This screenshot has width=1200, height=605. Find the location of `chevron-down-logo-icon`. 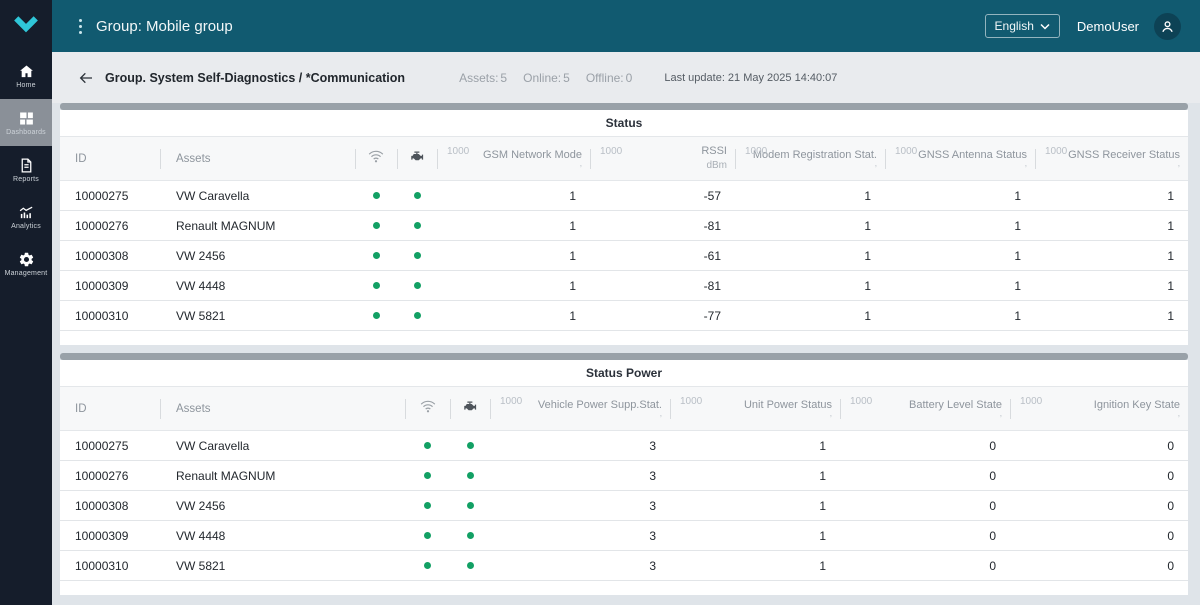

chevron-down-logo-icon is located at coordinates (26, 24).